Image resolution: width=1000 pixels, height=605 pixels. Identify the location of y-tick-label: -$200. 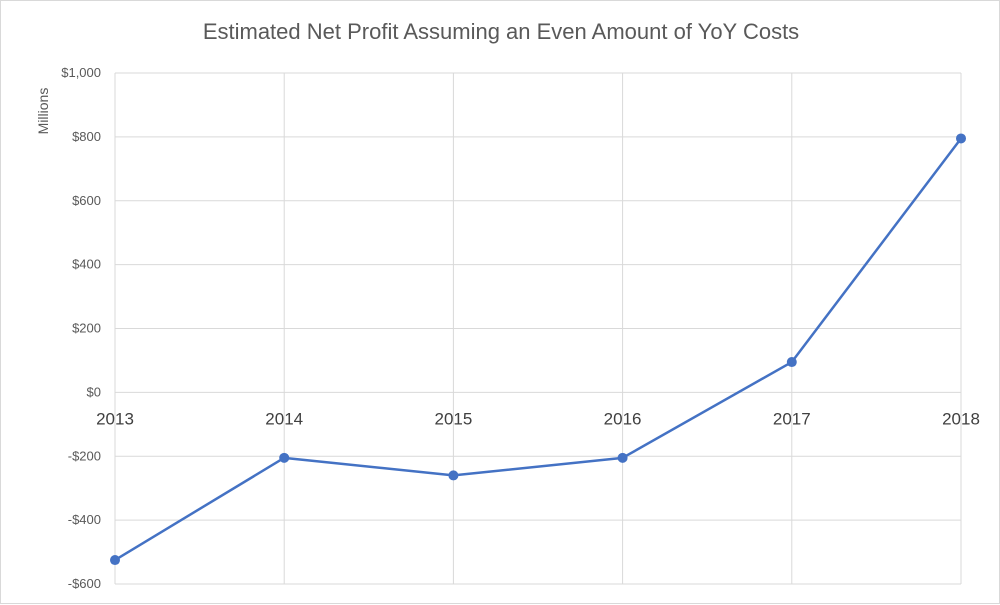
(84, 455).